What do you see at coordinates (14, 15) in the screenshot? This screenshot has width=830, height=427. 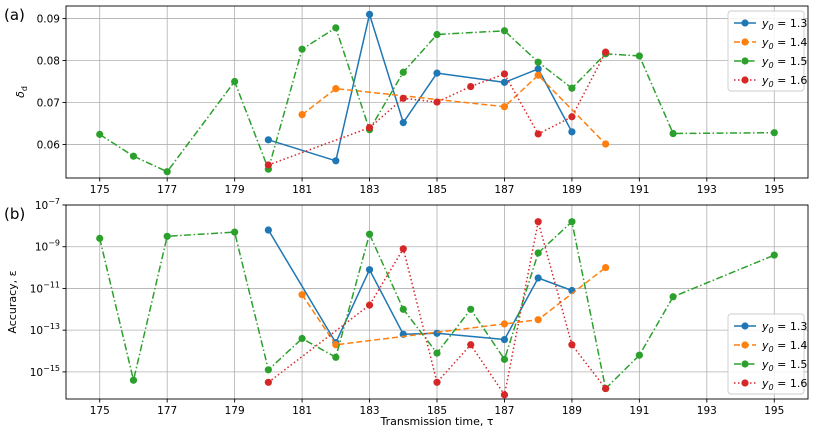 I see `panel-label: (a)` at bounding box center [14, 15].